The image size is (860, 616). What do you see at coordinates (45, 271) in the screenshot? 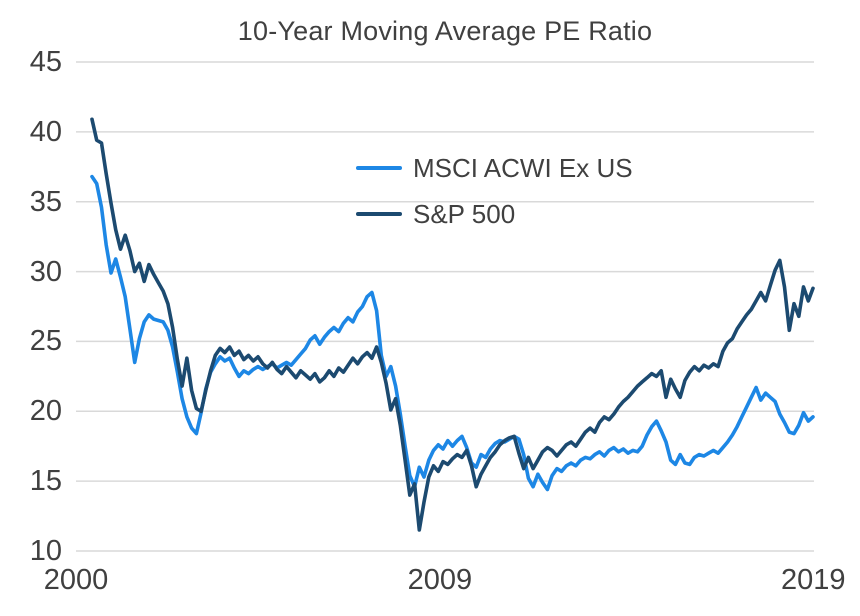
I see `y-tick-label-30: 30` at bounding box center [45, 271].